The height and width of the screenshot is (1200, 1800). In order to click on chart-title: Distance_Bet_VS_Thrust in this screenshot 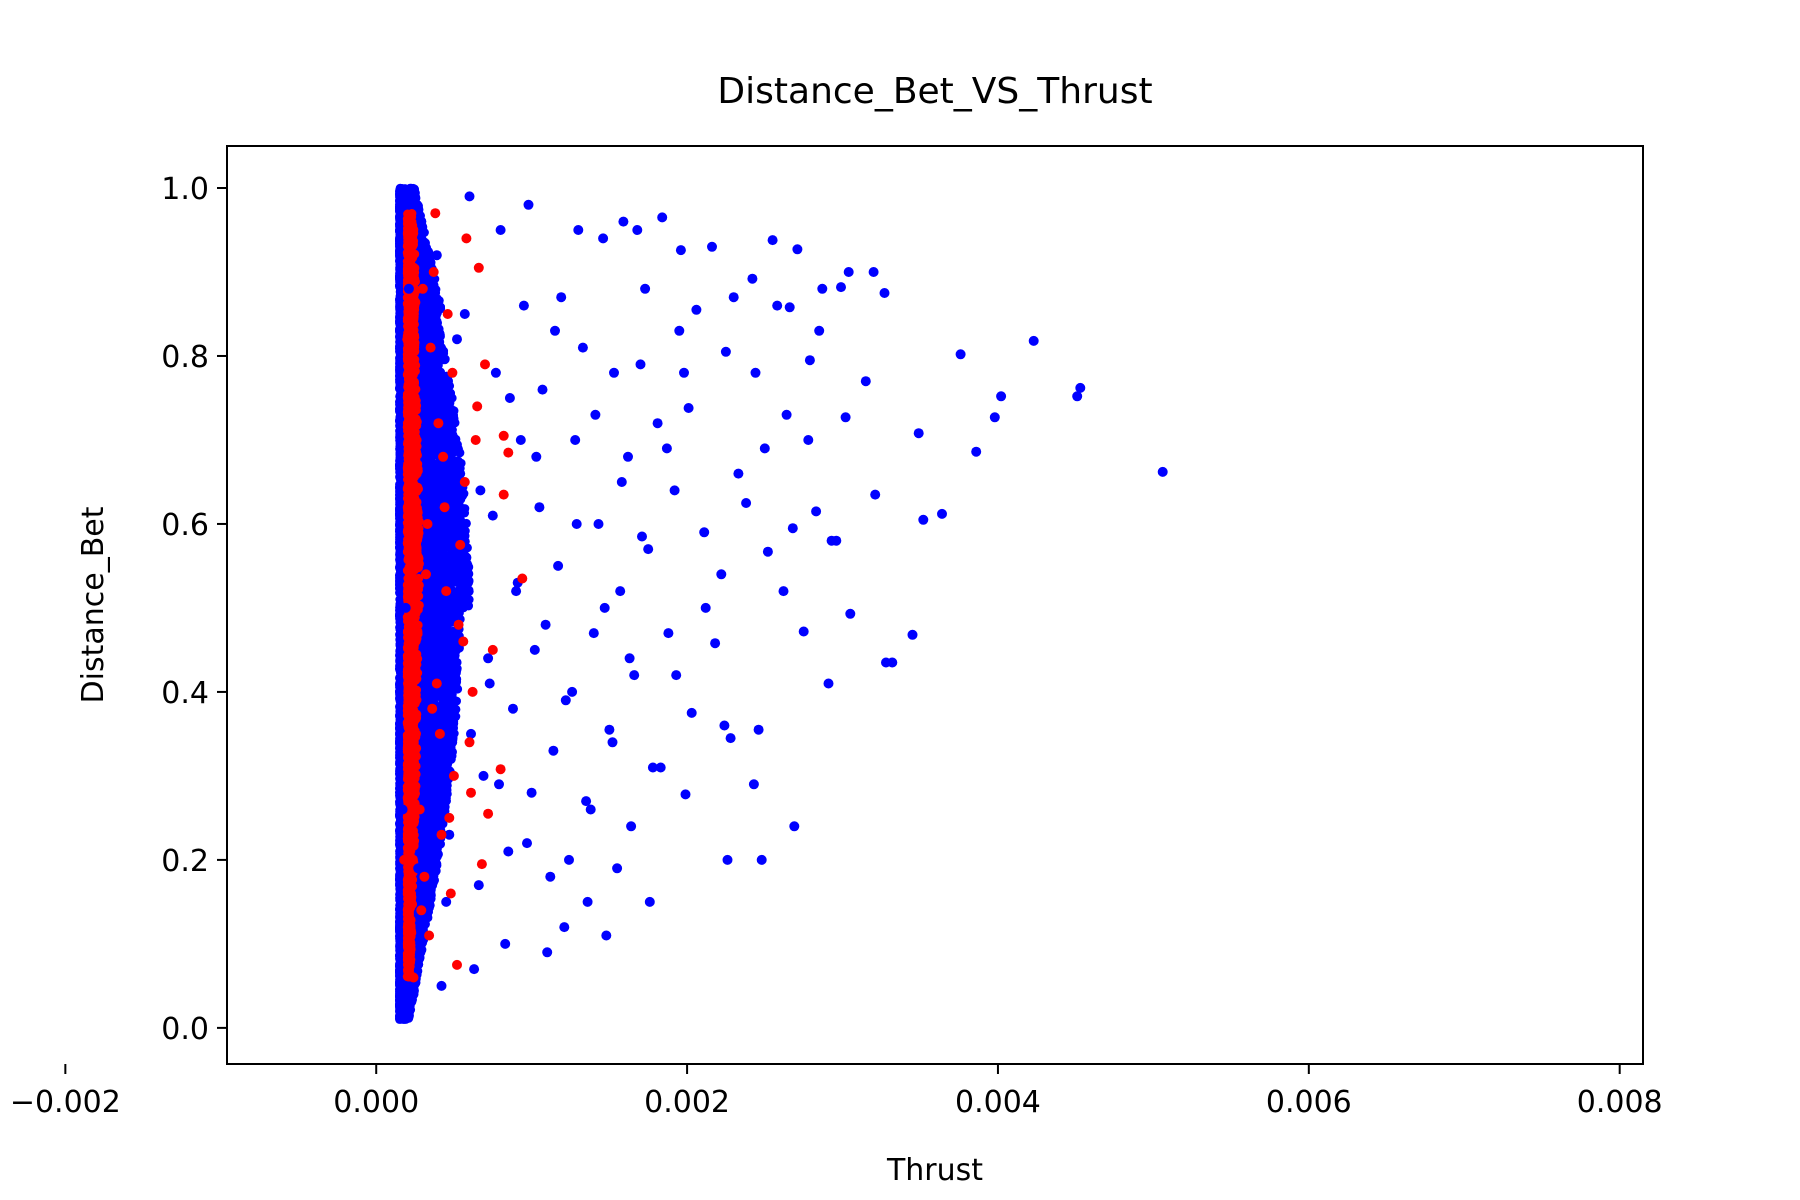, I will do `click(934, 91)`.